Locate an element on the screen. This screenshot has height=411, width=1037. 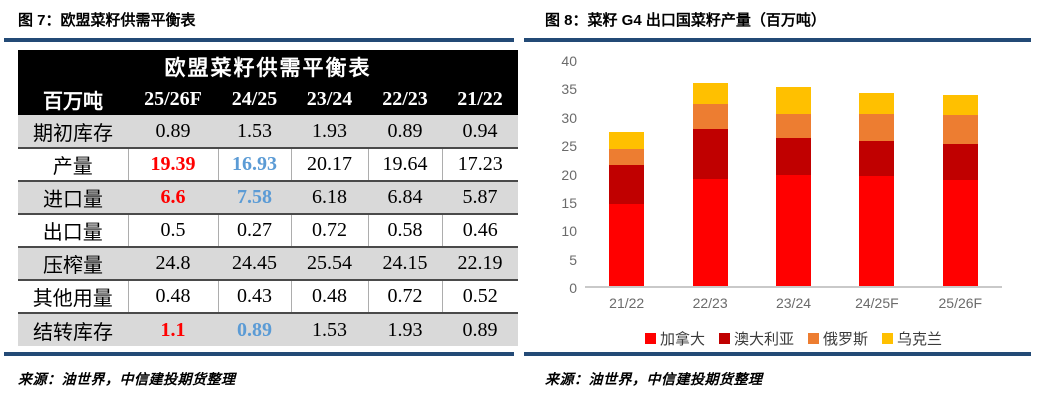
y-tick-label: 5 is located at coordinates (573, 259).